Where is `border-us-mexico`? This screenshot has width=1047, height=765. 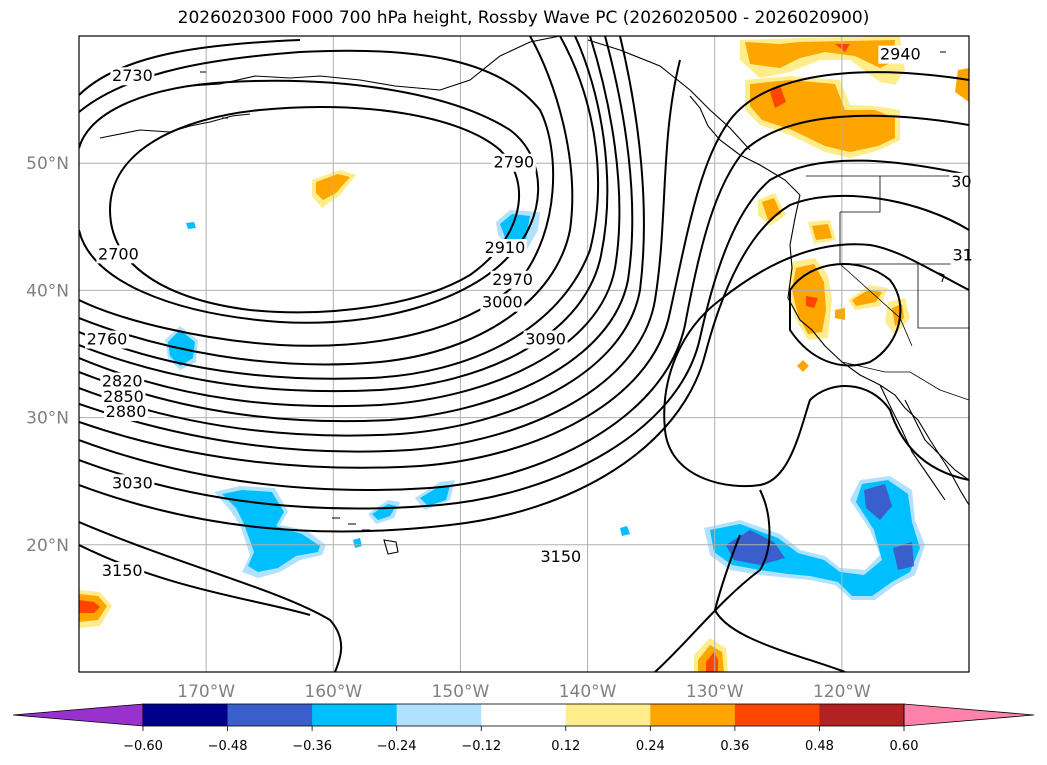
border-us-mexico is located at coordinates (905, 381).